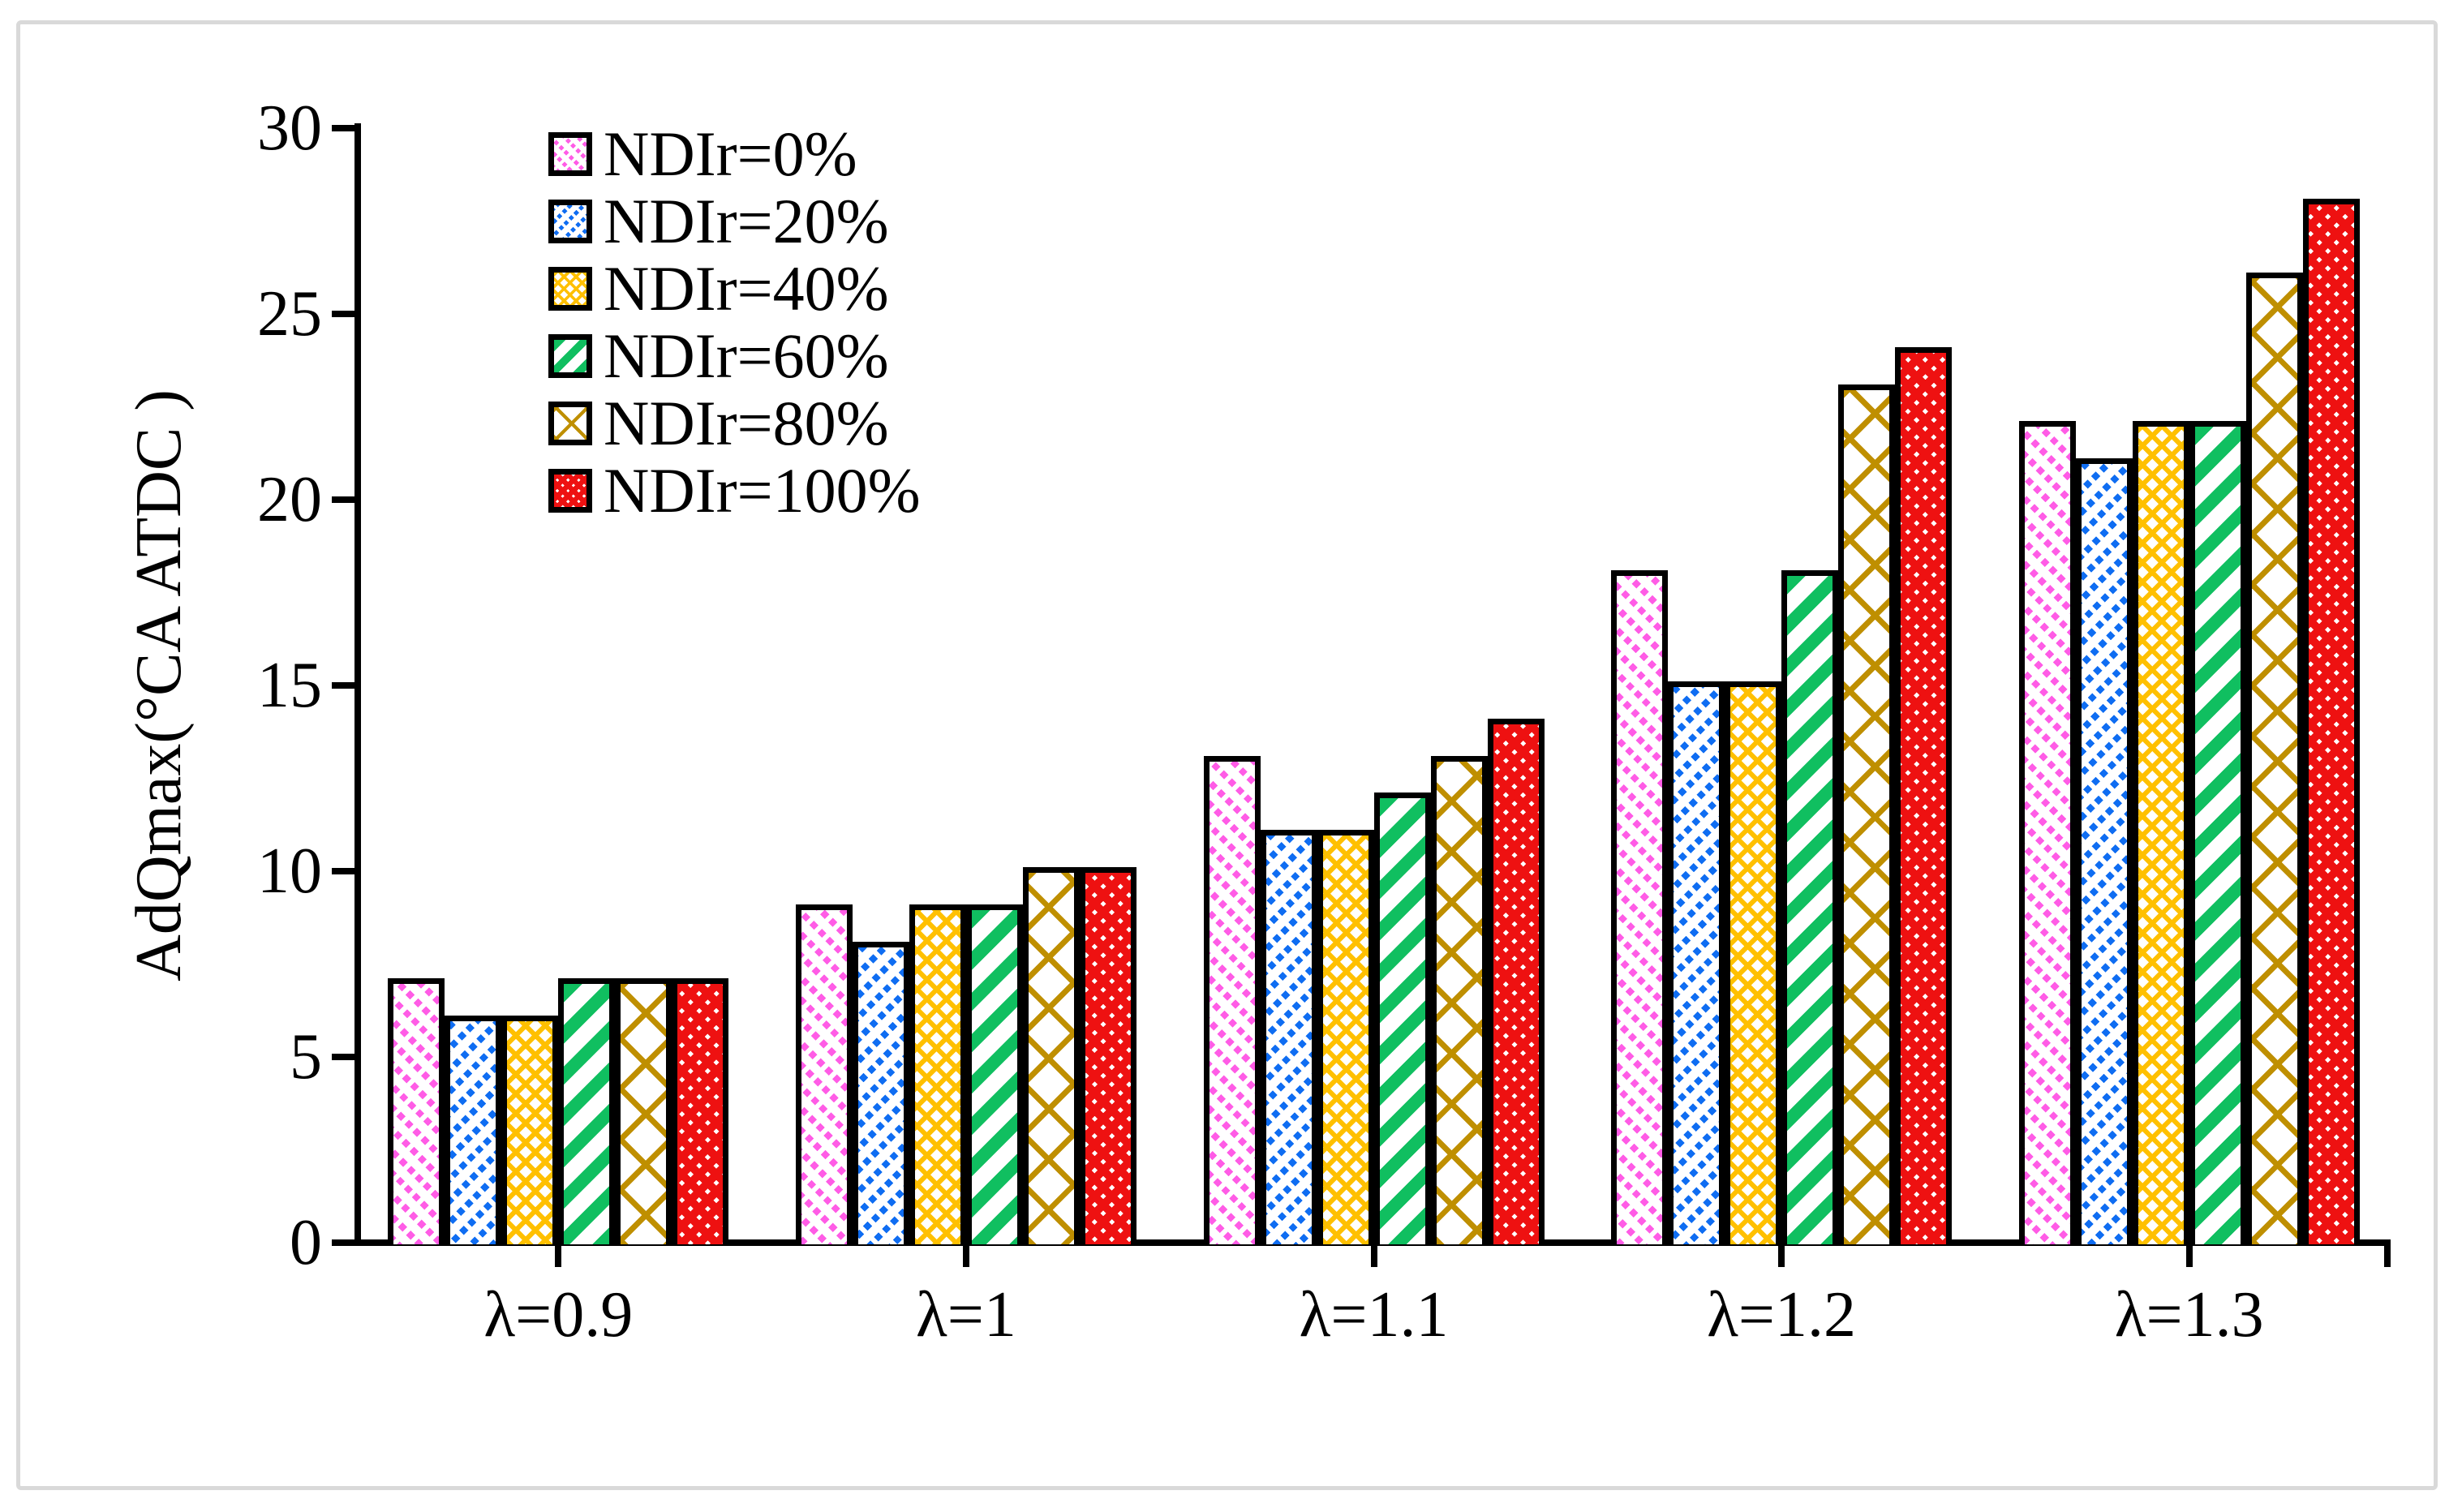 This screenshot has height=1512, width=2462. What do you see at coordinates (570, 221) in the screenshot?
I see `legend-swatch-NDIr=20%` at bounding box center [570, 221].